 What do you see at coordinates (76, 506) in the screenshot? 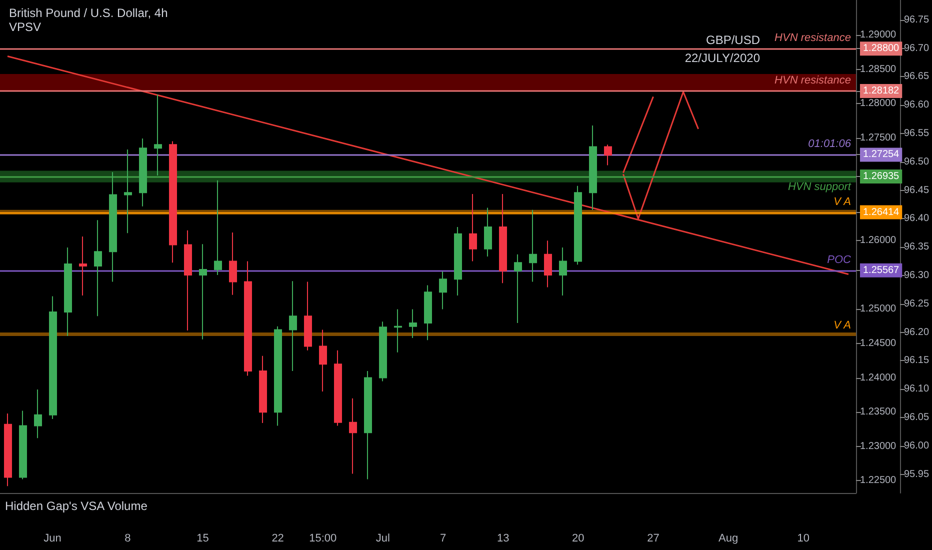
I see `text: Hidden Gap's VSA Volume` at bounding box center [76, 506].